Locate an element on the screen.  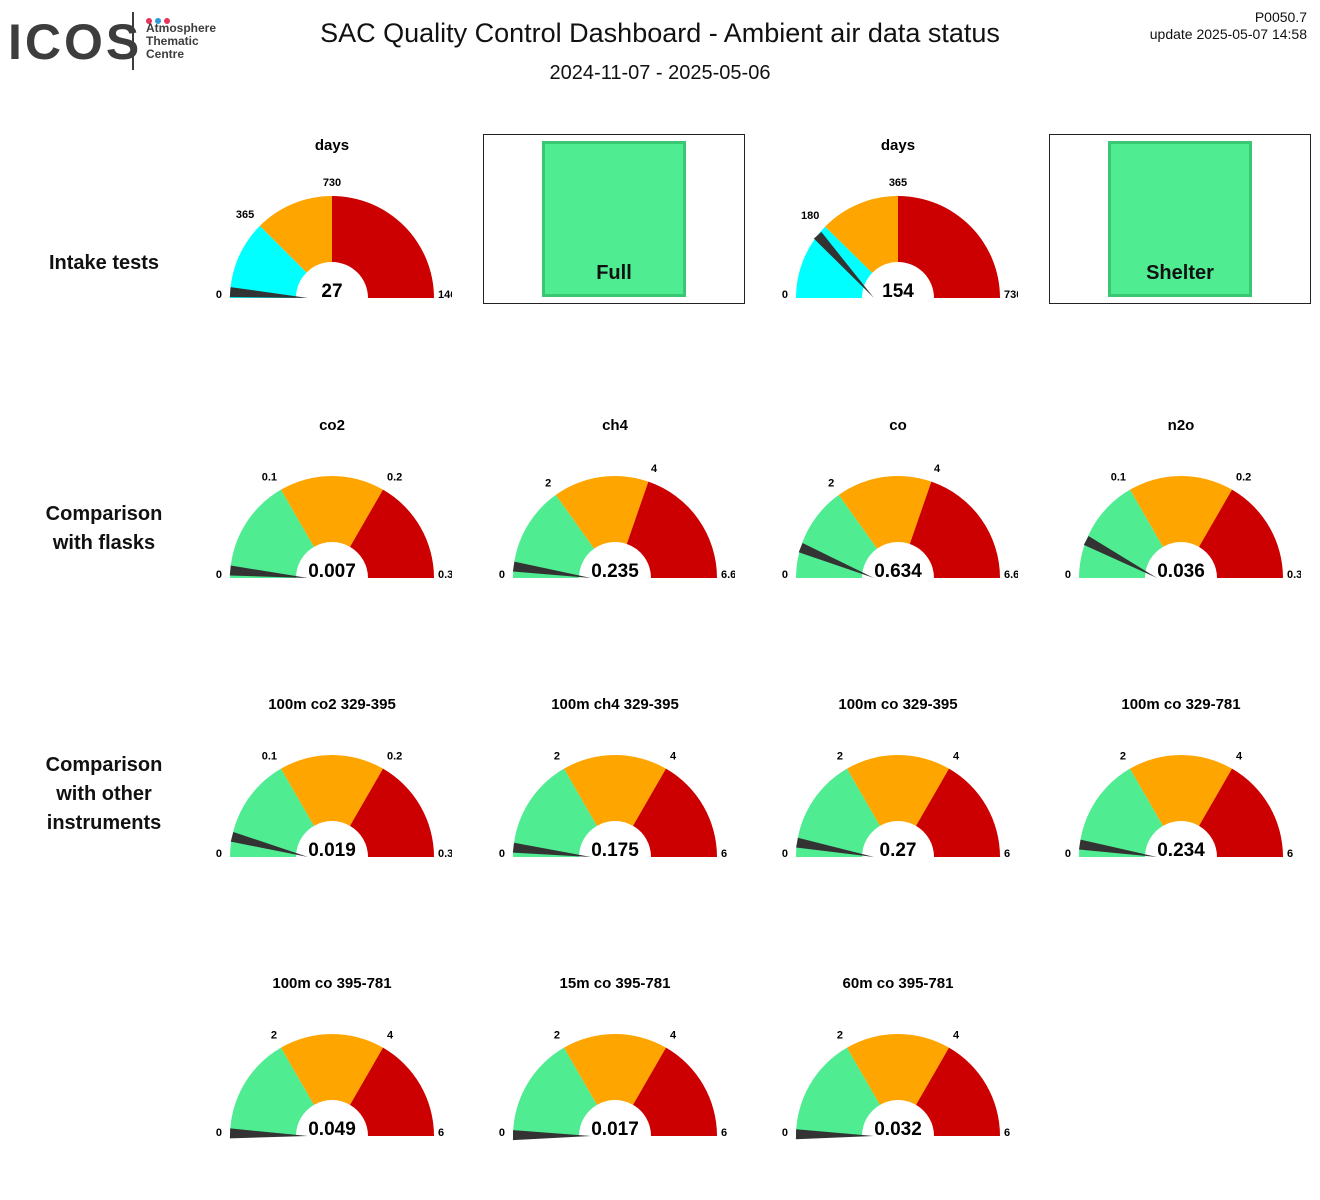
gauge-chart: ch4 0 2 4 6.6 0.235 is located at coordinates (617, 499).